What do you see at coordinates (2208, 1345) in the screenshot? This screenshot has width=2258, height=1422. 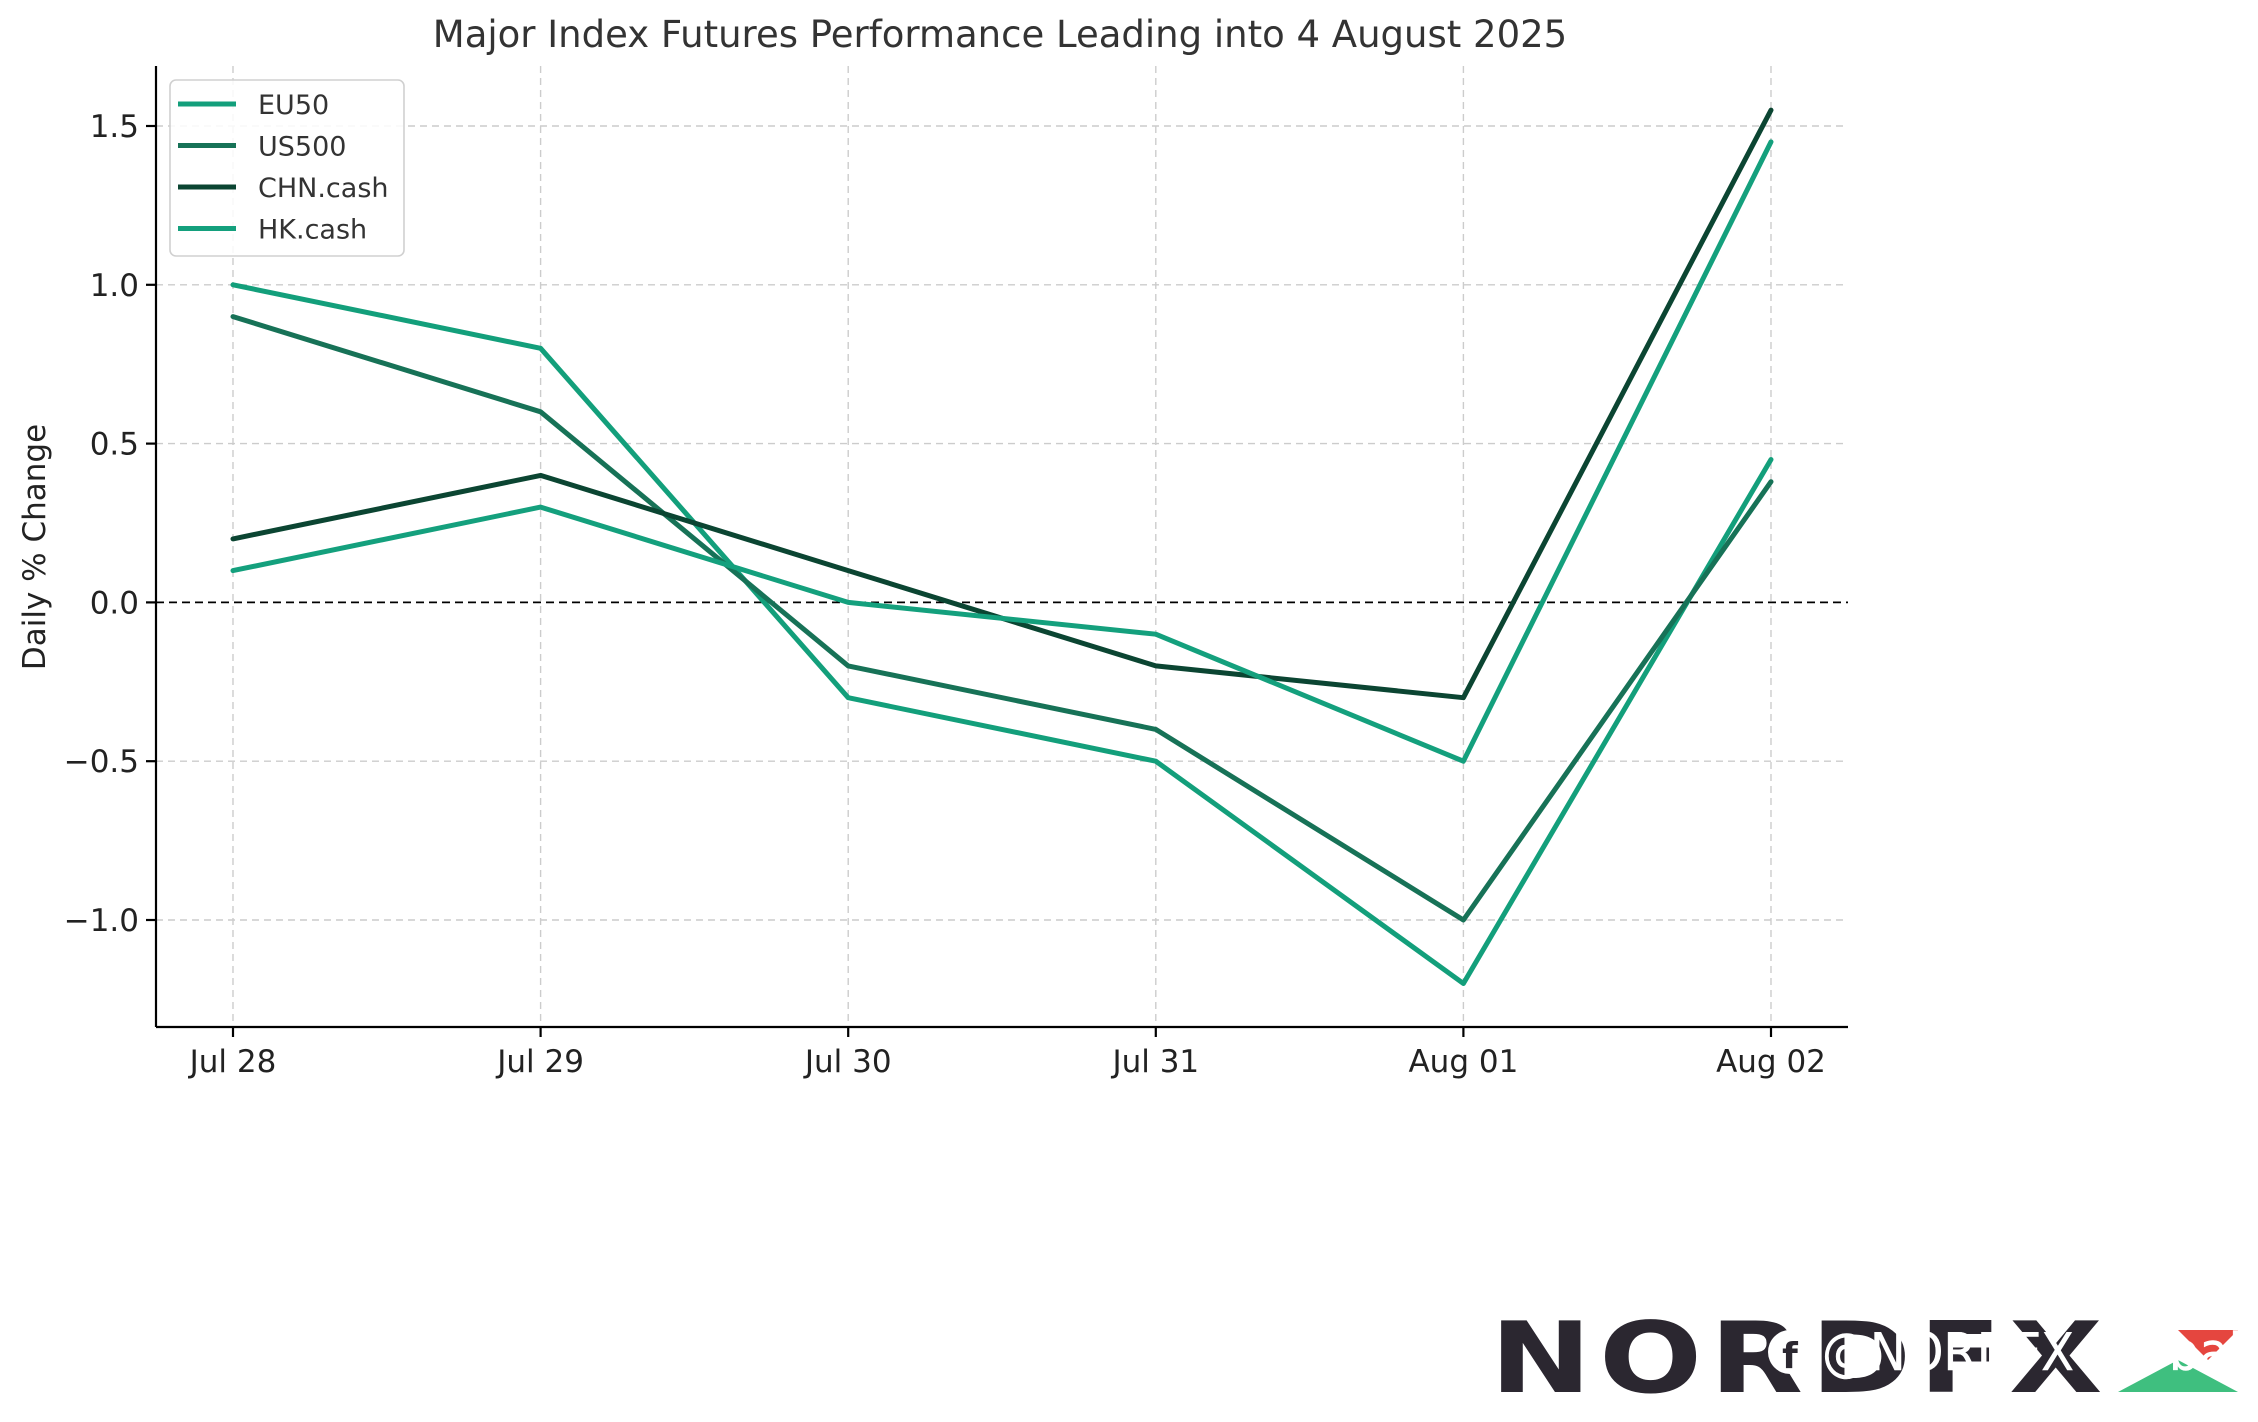 I see `logo-red-mark` at bounding box center [2208, 1345].